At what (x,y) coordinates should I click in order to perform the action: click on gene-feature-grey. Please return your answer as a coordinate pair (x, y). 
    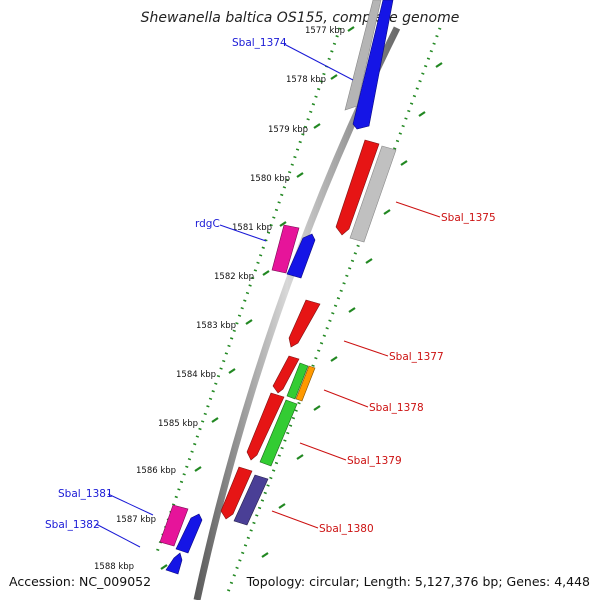
    Looking at the image, I should click on (363, 55).